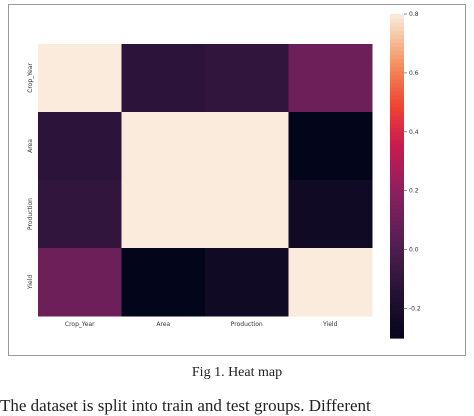 The image size is (474, 416). I want to click on y-tick-labels: Crop_Year Area Production Yield, so click(30, 177).